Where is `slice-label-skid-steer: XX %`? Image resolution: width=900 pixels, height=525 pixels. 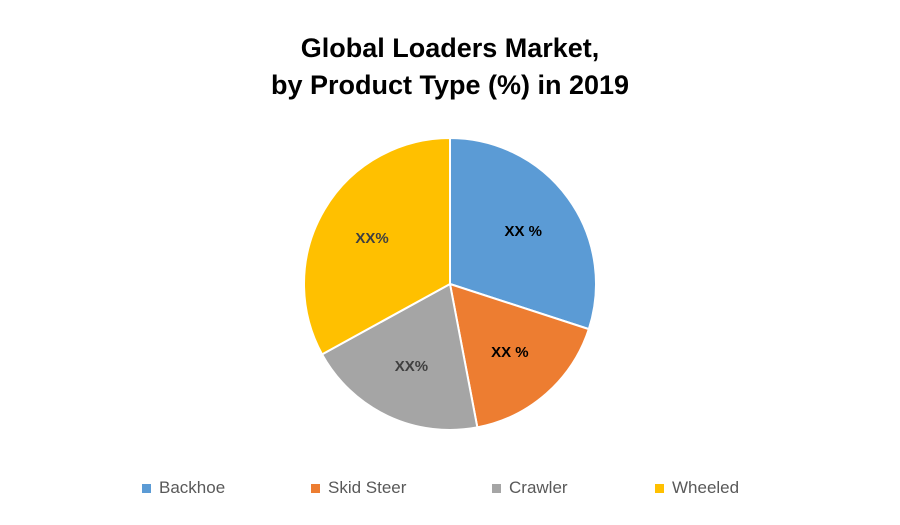
slice-label-skid-steer: XX % is located at coordinates (510, 352).